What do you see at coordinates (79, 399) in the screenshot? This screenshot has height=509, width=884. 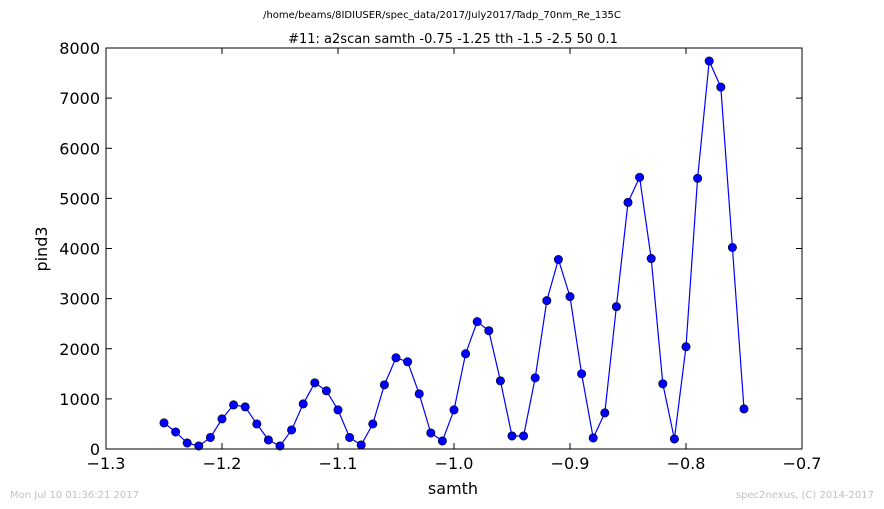 I see `y-tick-label: 1000` at bounding box center [79, 399].